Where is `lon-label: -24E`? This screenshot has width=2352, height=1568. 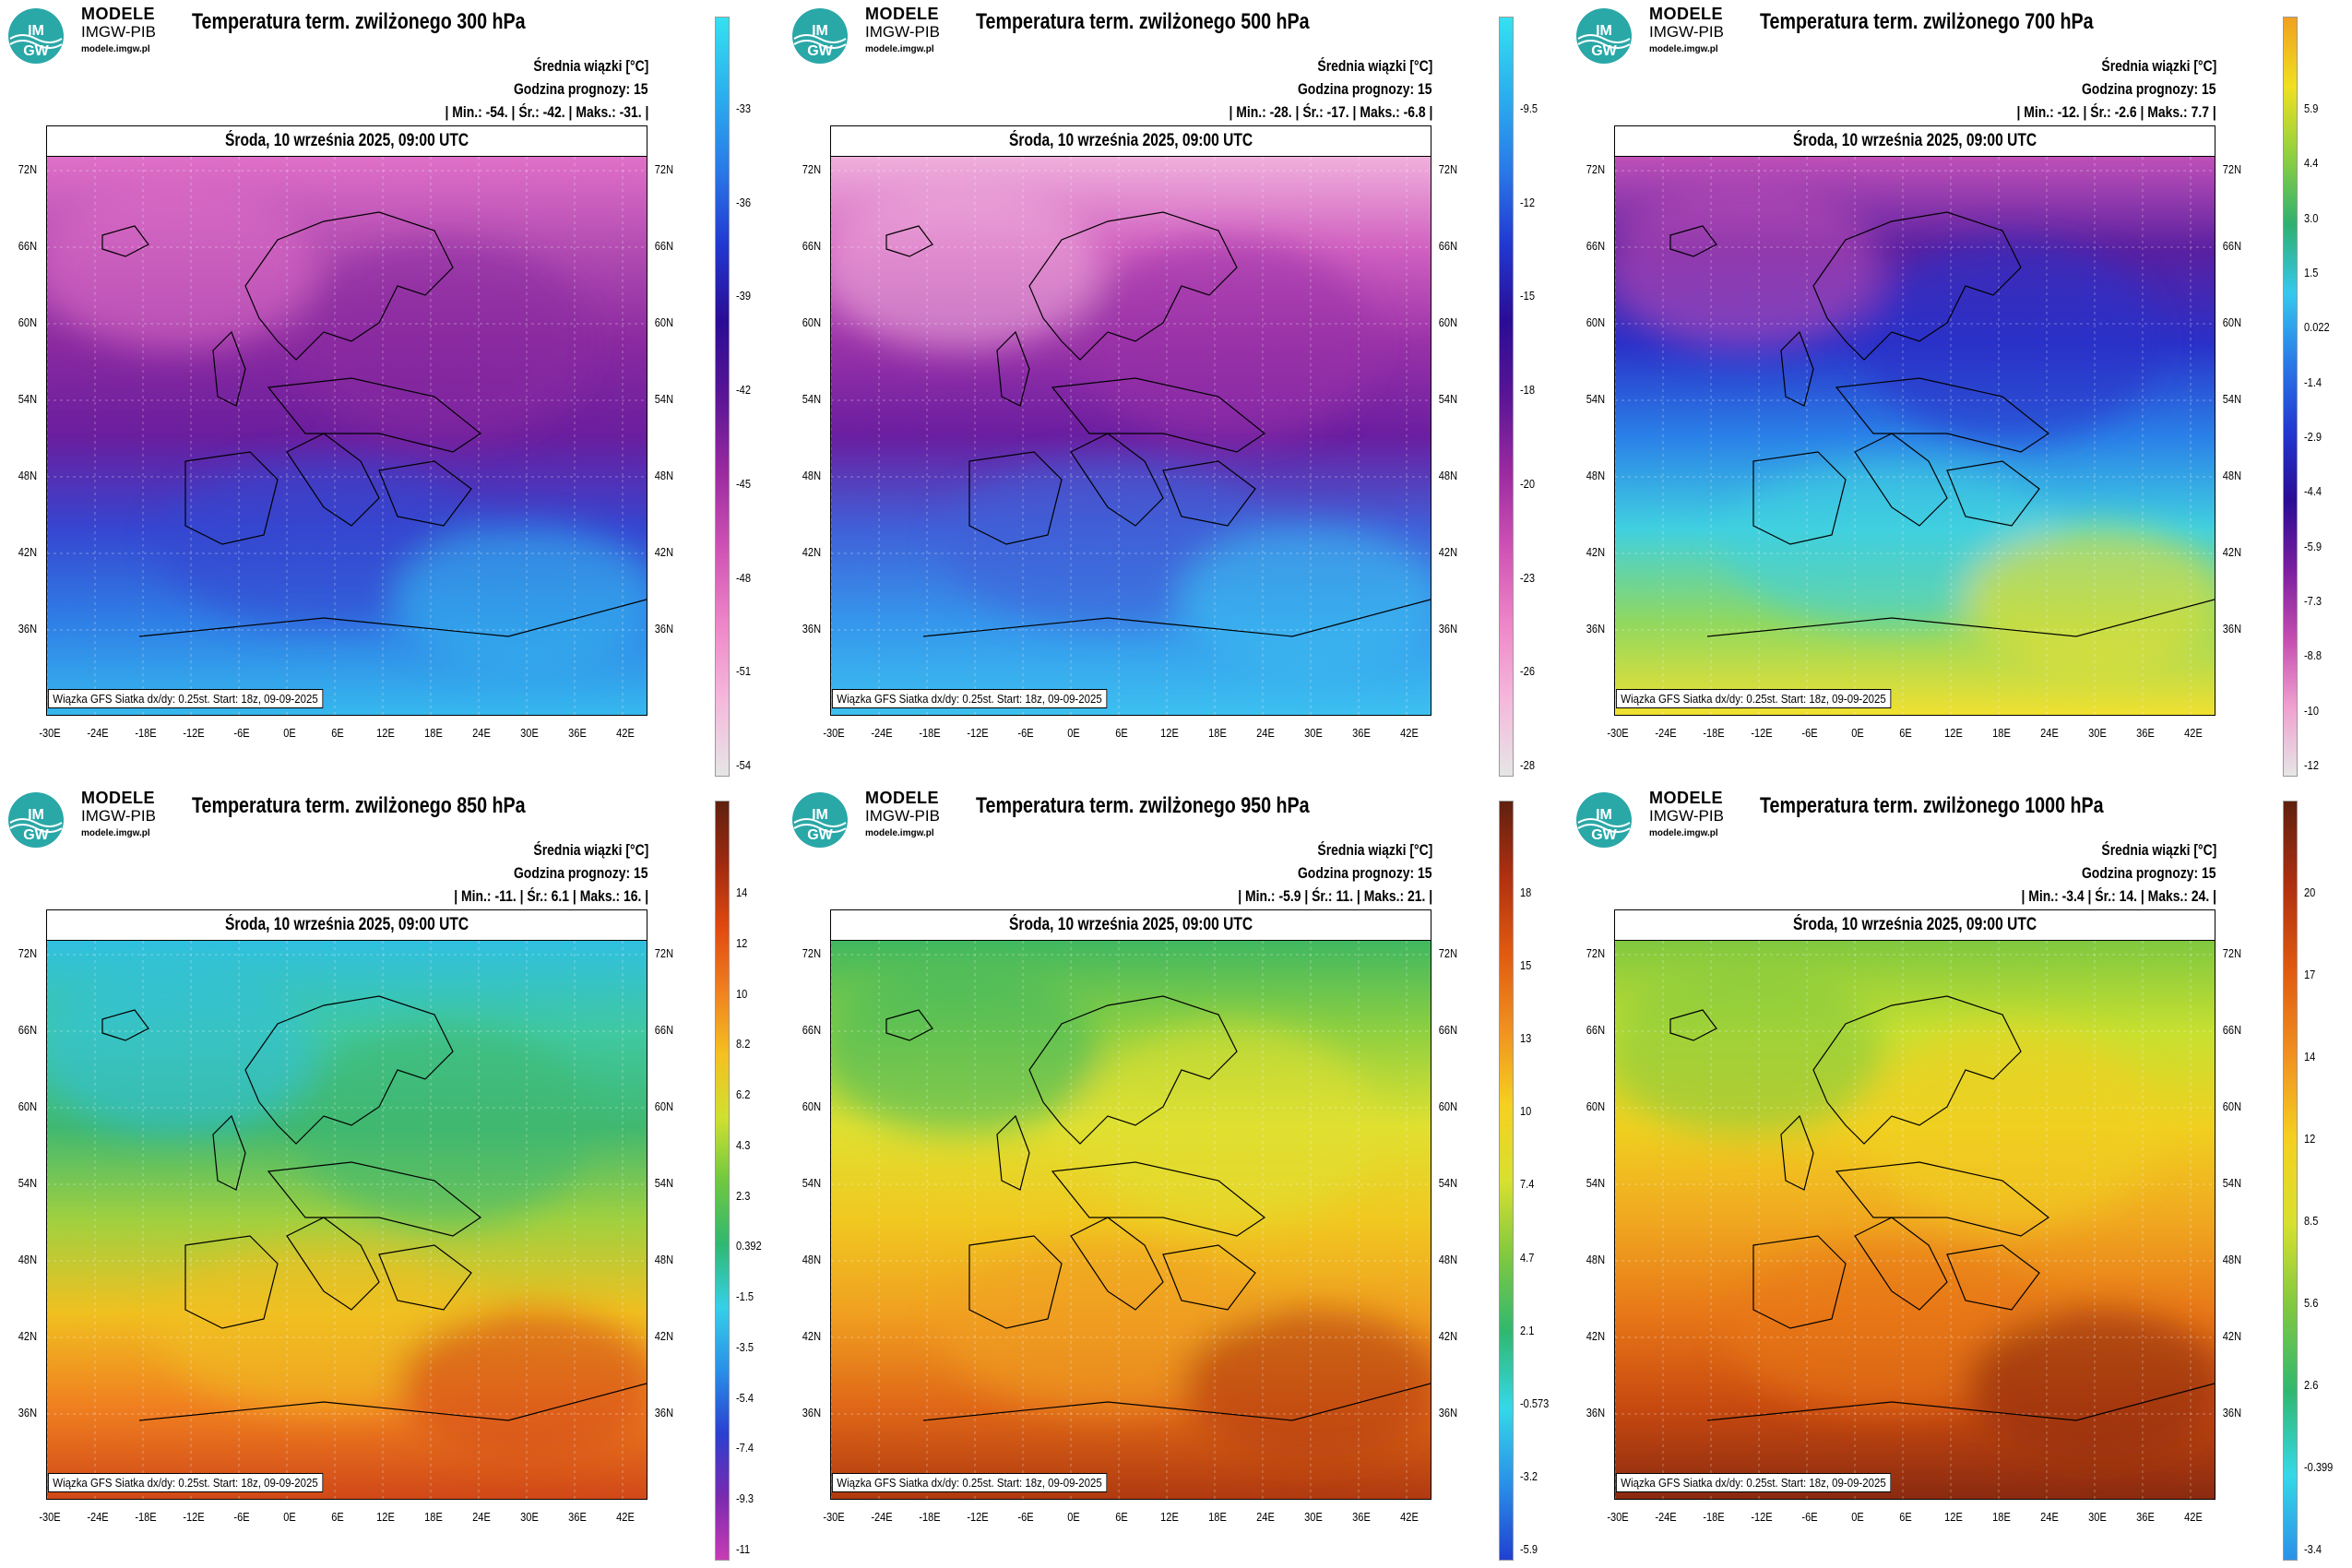 lon-label: -24E is located at coordinates (1666, 733).